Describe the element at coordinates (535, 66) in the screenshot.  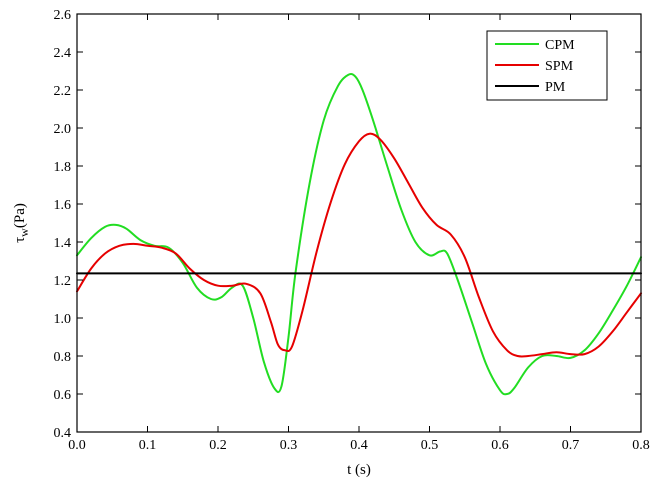
I see `legend-entries: CPM SPM PM` at that location.